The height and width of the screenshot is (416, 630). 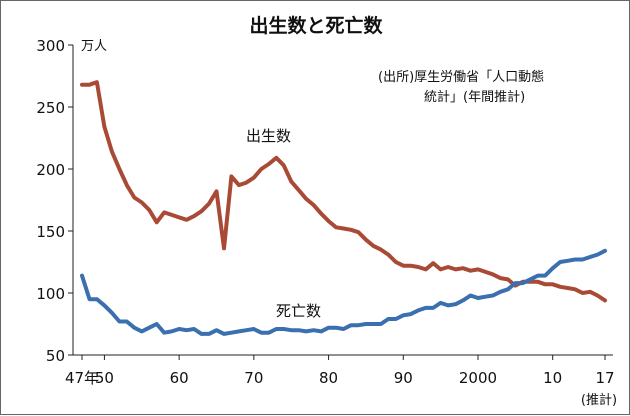 What do you see at coordinates (50, 108) in the screenshot?
I see `y-tick-label-250: 250` at bounding box center [50, 108].